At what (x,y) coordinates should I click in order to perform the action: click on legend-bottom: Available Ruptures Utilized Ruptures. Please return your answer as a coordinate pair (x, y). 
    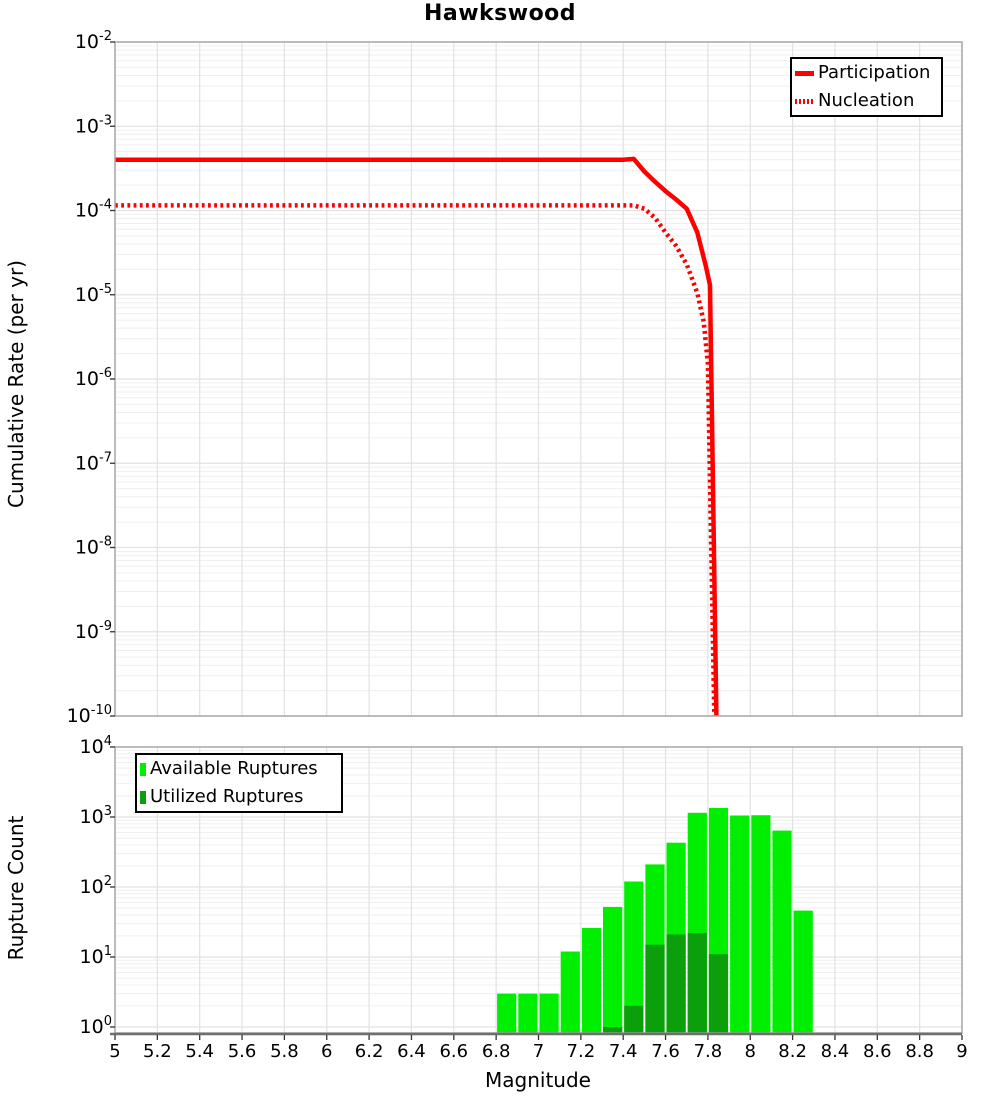
    Looking at the image, I should click on (239, 783).